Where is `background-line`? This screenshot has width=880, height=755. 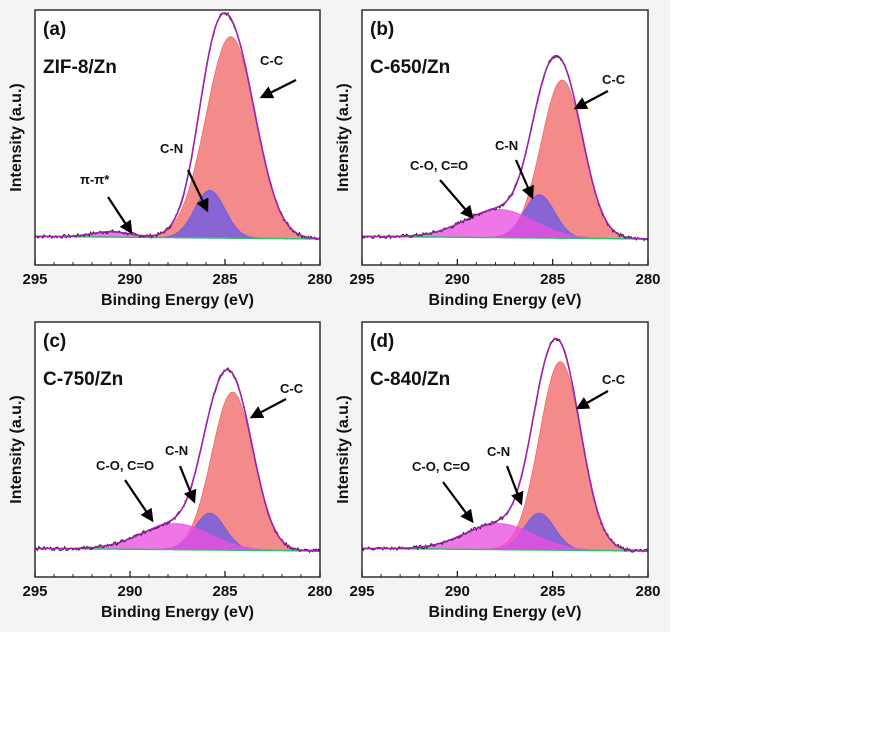
background-line is located at coordinates (178, 237).